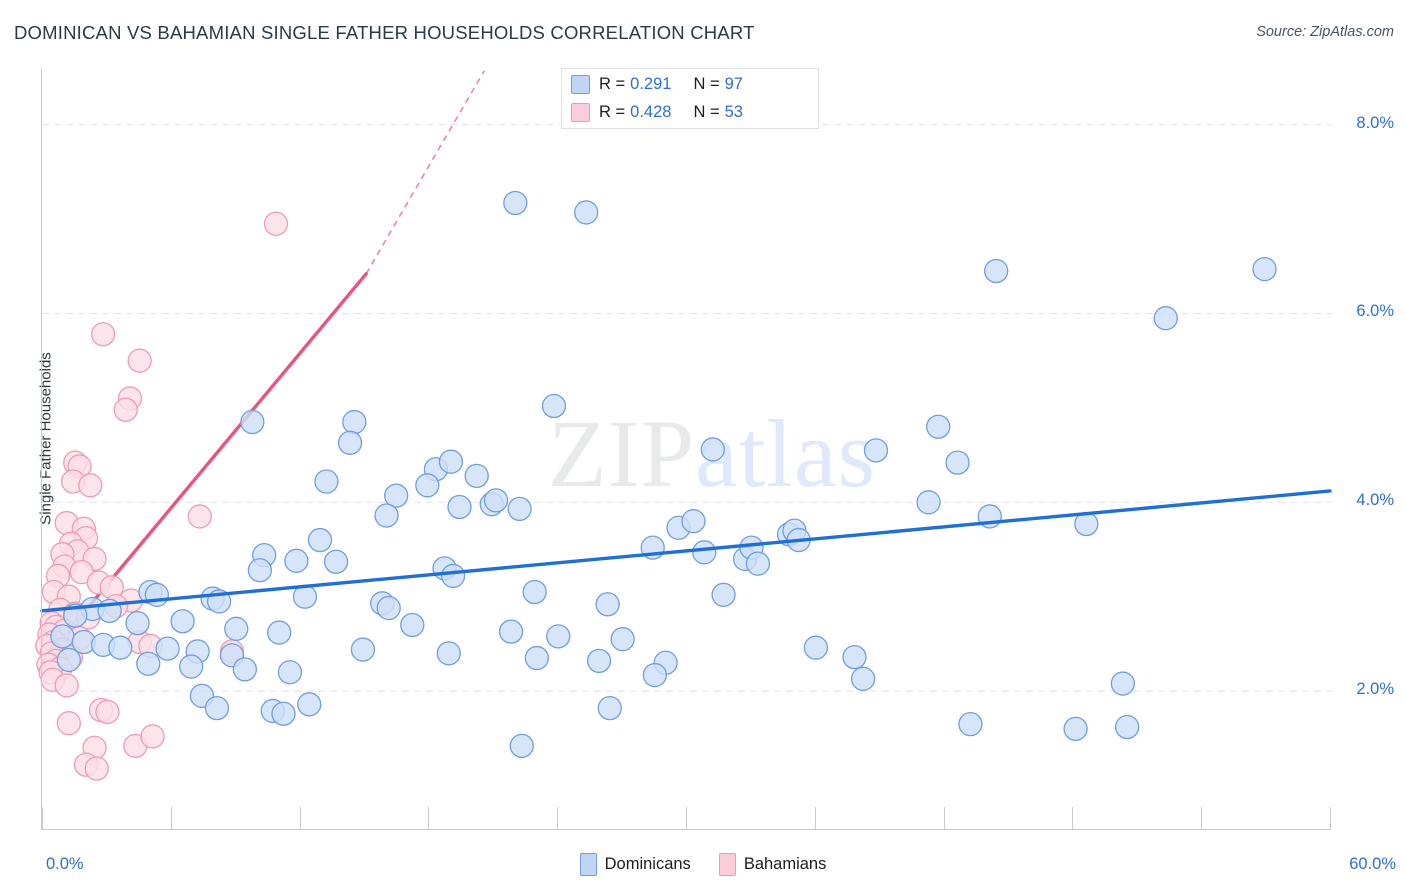 The image size is (1406, 892). Describe the element at coordinates (706, 84) in the screenshot. I see `stats-n-label-dominicans: N =` at that location.